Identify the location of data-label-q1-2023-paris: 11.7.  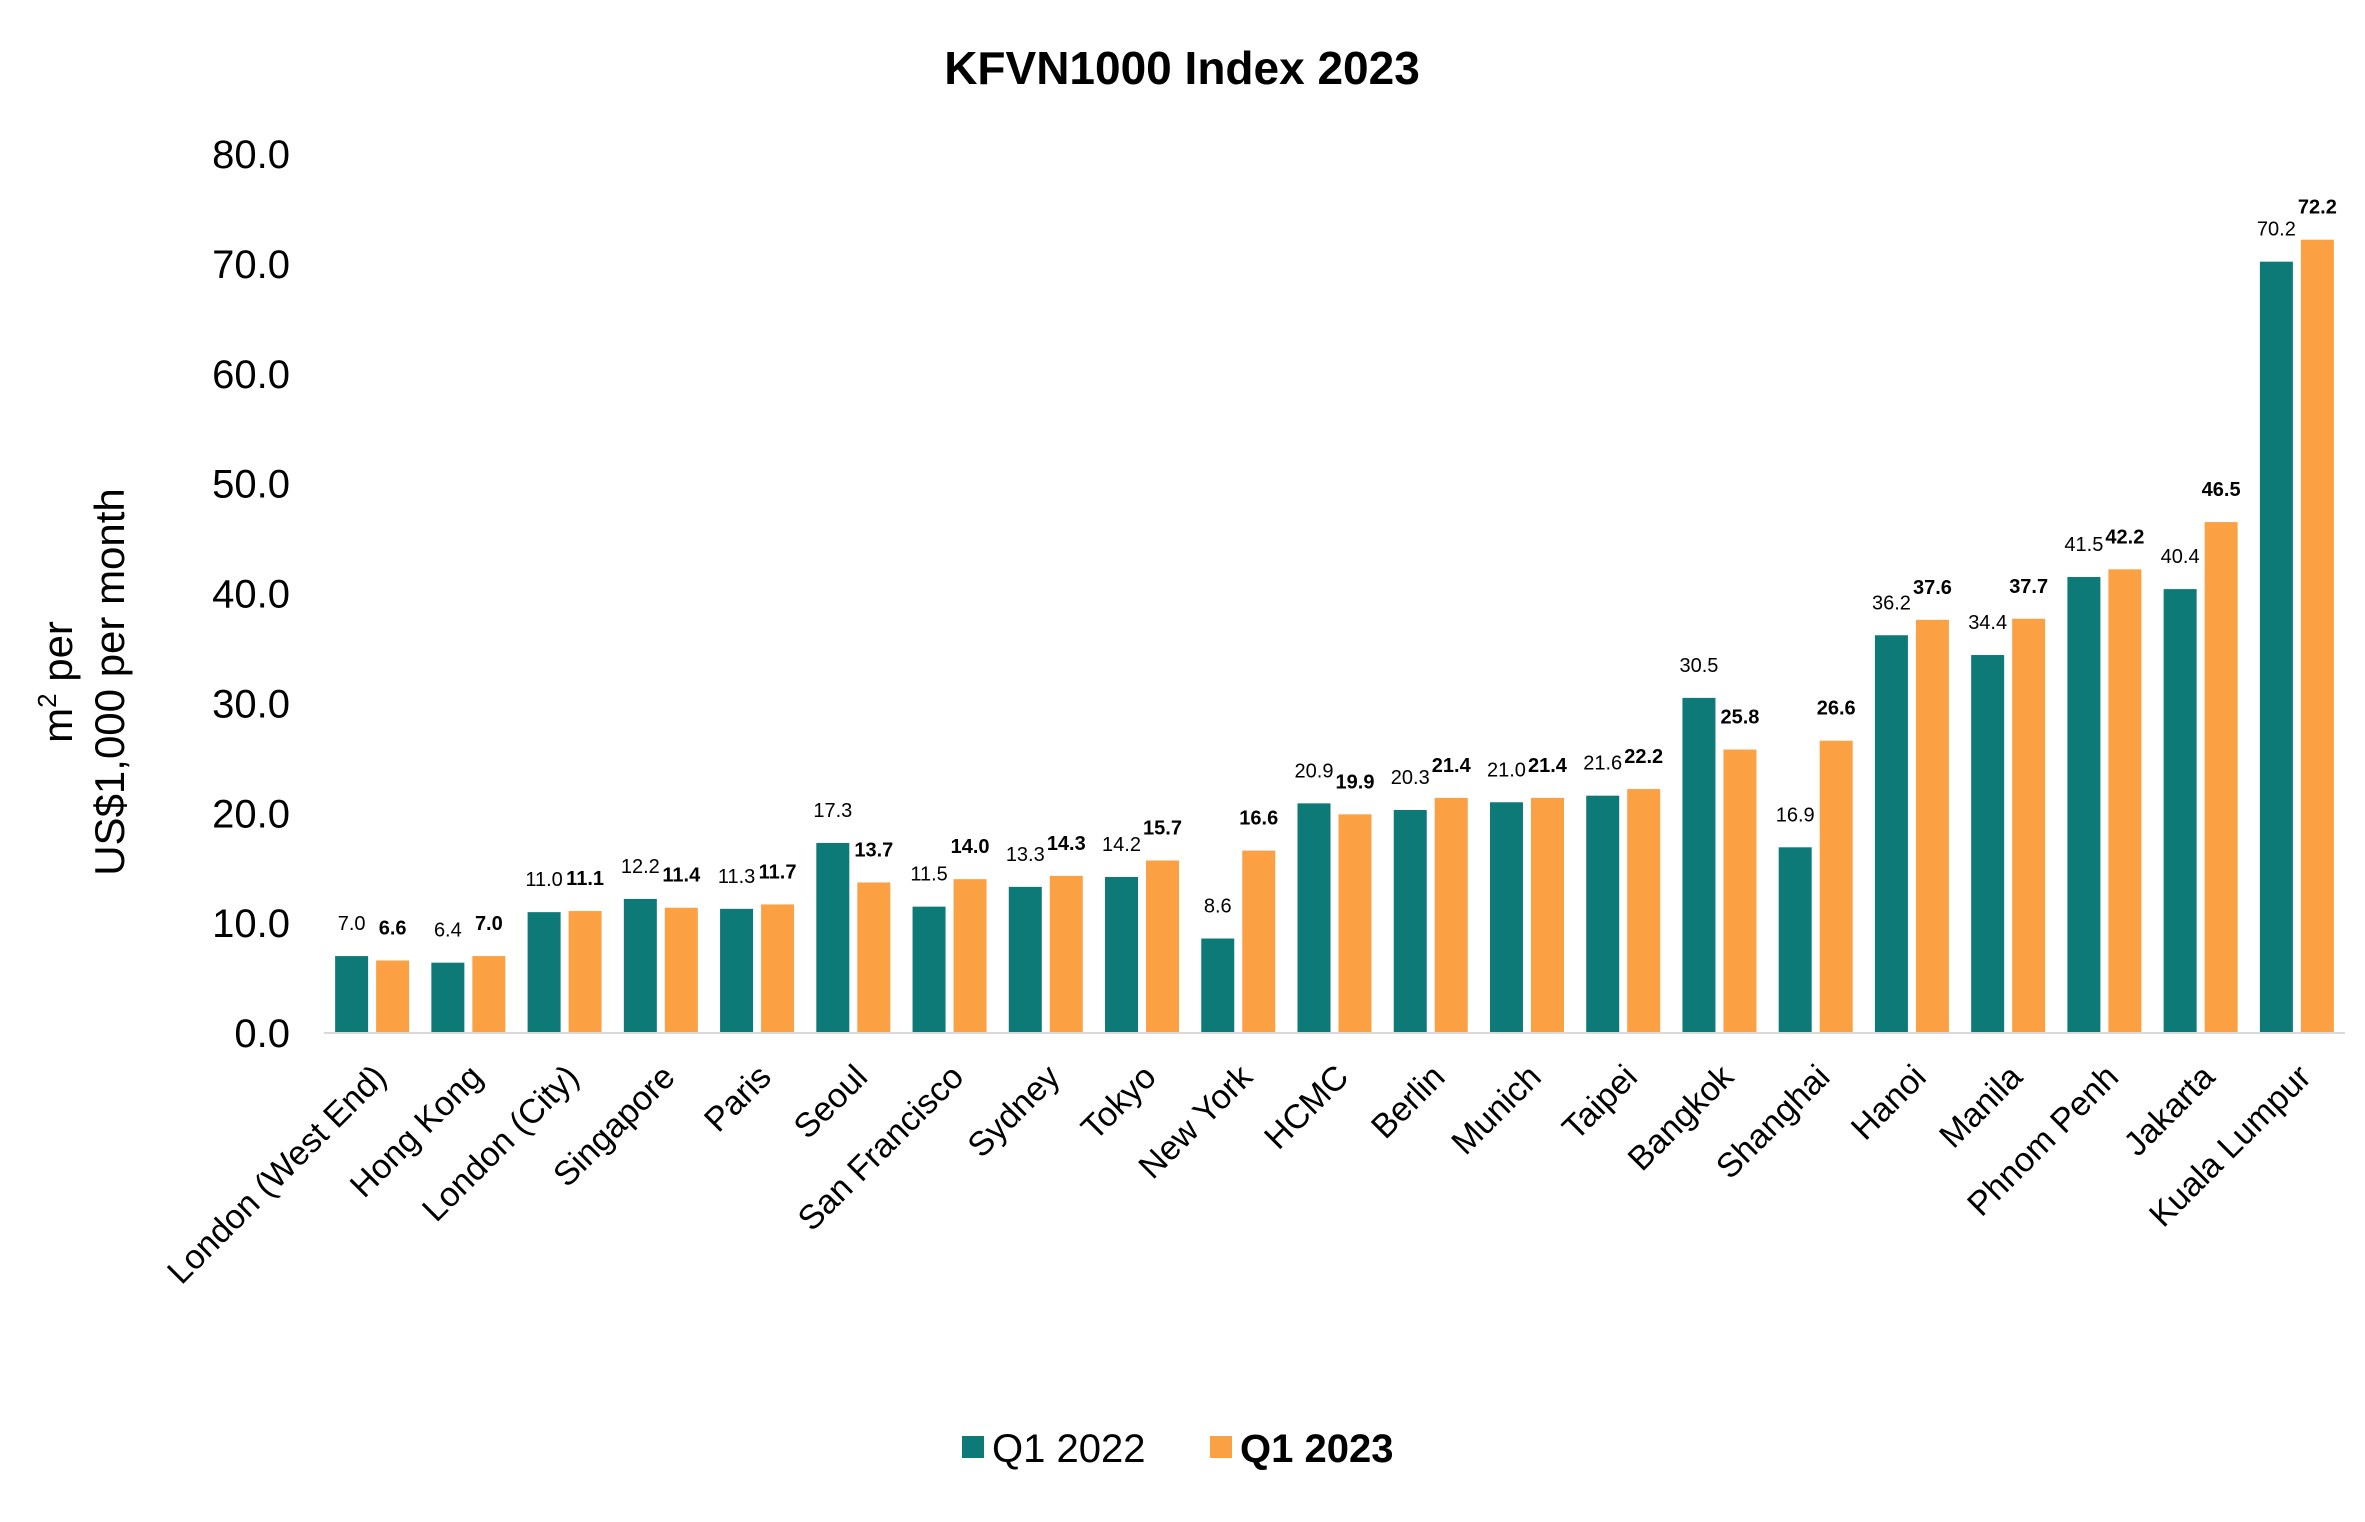
(778, 872).